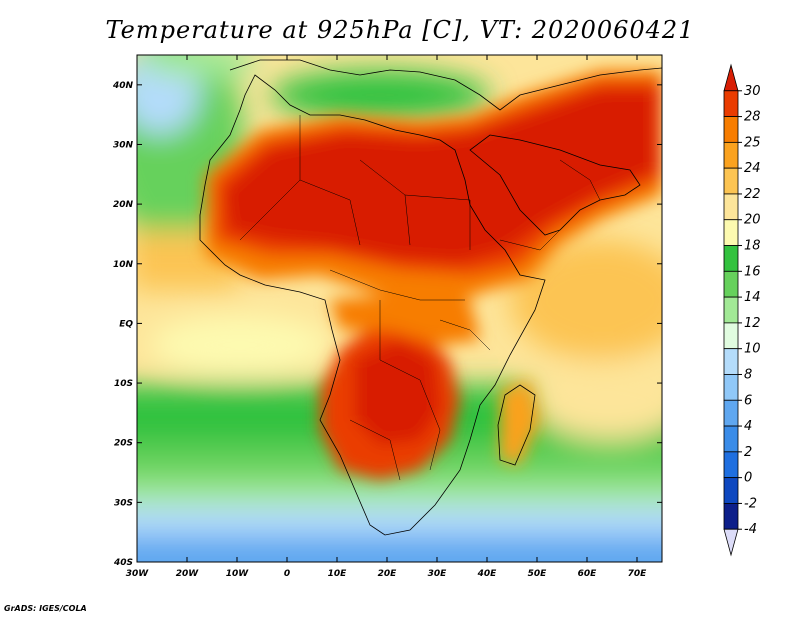 Image resolution: width=800 pixels, height=618 pixels. What do you see at coordinates (123, 563) in the screenshot?
I see `lat-tick-label: 40S` at bounding box center [123, 563].